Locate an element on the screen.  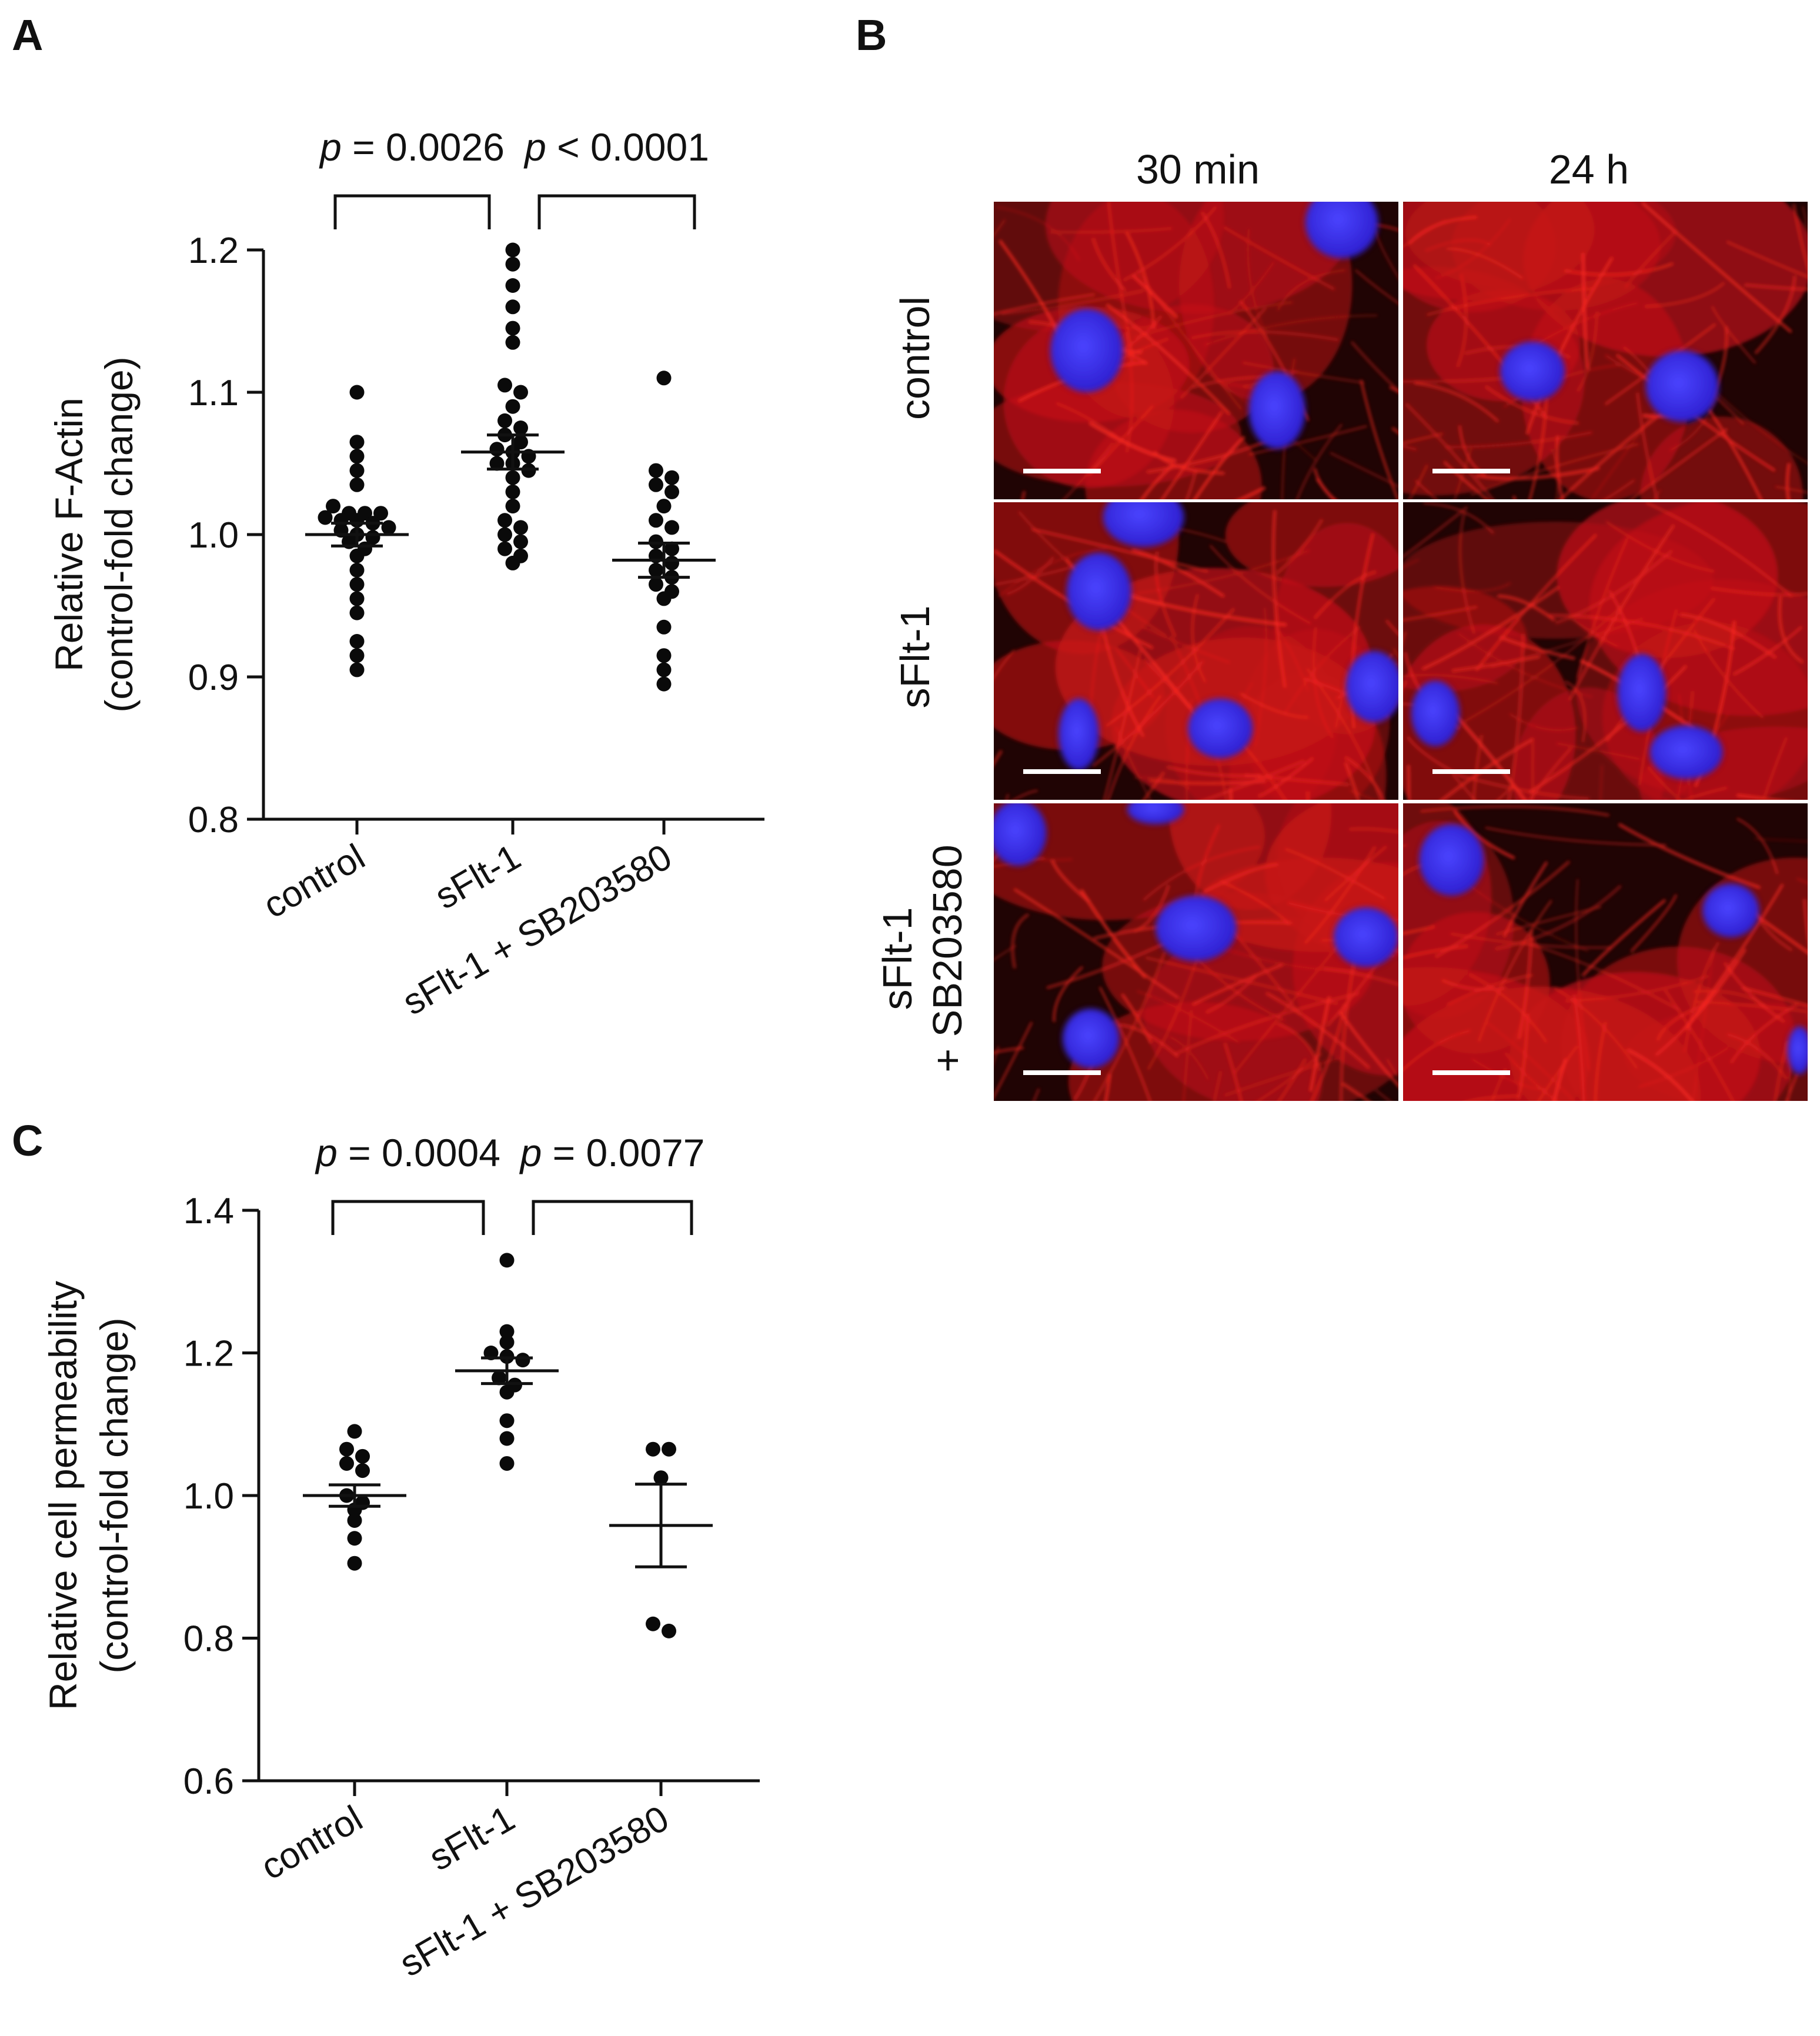
p-value-label: p = 0.0077 is located at coordinates (612, 1152).